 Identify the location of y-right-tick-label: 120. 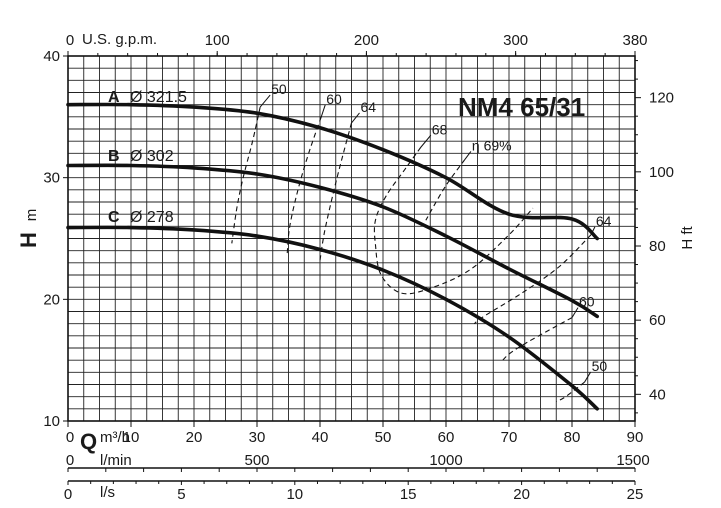
(661, 98).